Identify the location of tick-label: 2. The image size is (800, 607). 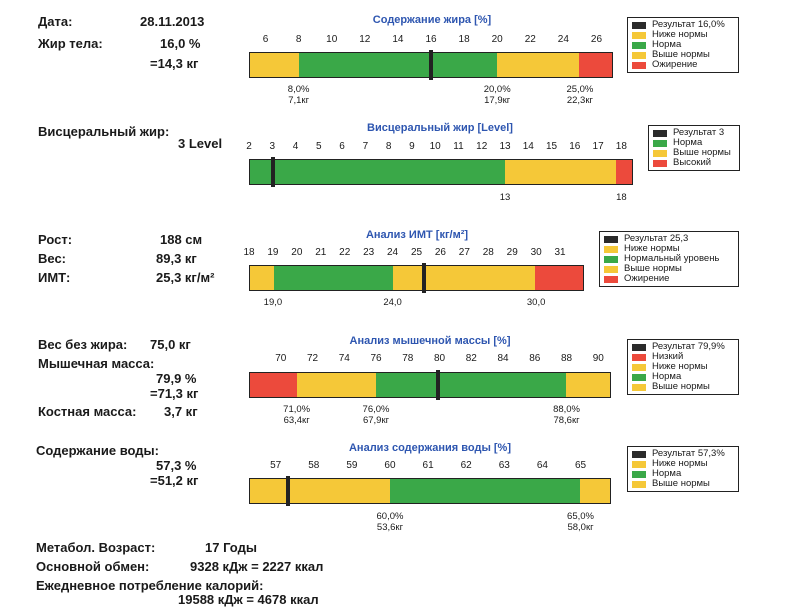
(249, 146).